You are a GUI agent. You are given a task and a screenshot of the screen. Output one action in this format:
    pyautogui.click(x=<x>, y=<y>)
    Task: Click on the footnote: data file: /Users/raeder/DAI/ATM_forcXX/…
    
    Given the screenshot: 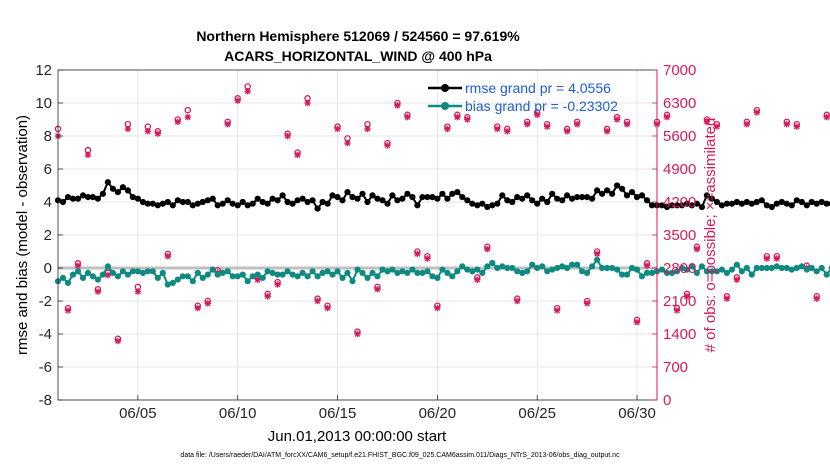 What is the action you would take?
    pyautogui.click(x=400, y=455)
    